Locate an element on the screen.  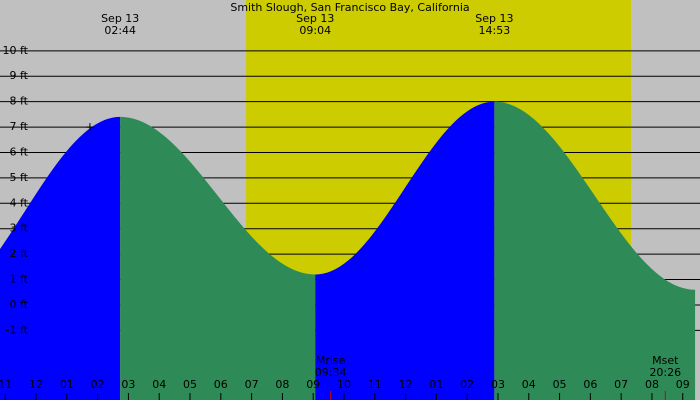
y-tick-label: 4 ft is located at coordinates (19, 202).